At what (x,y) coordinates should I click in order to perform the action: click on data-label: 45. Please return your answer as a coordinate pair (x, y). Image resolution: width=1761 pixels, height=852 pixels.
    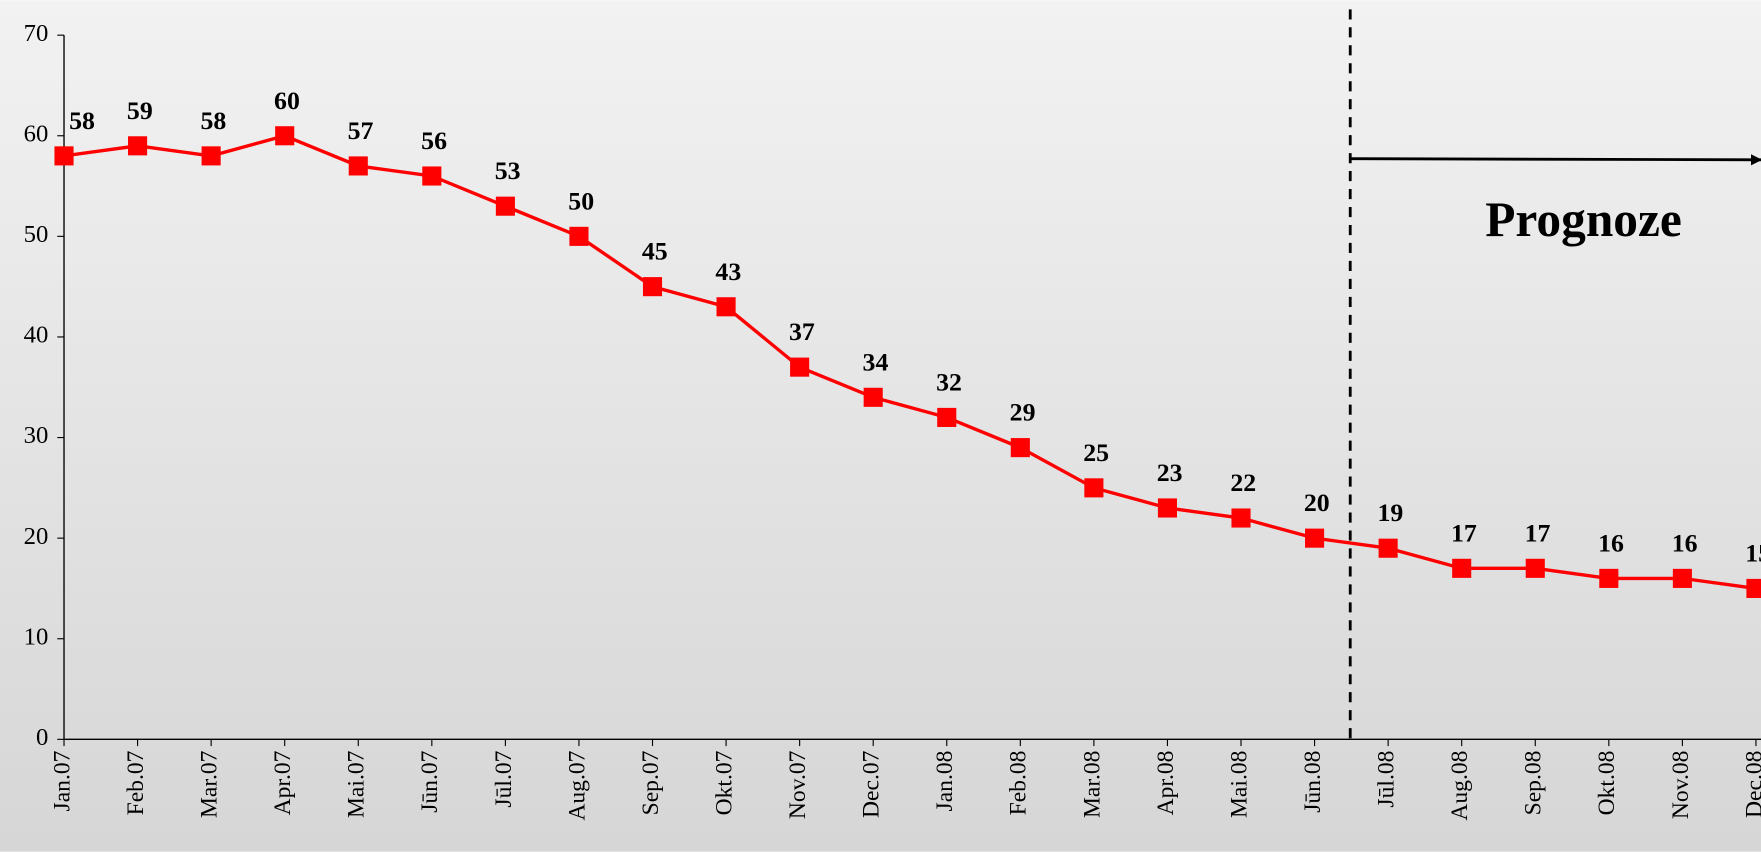
    Looking at the image, I should click on (655, 251).